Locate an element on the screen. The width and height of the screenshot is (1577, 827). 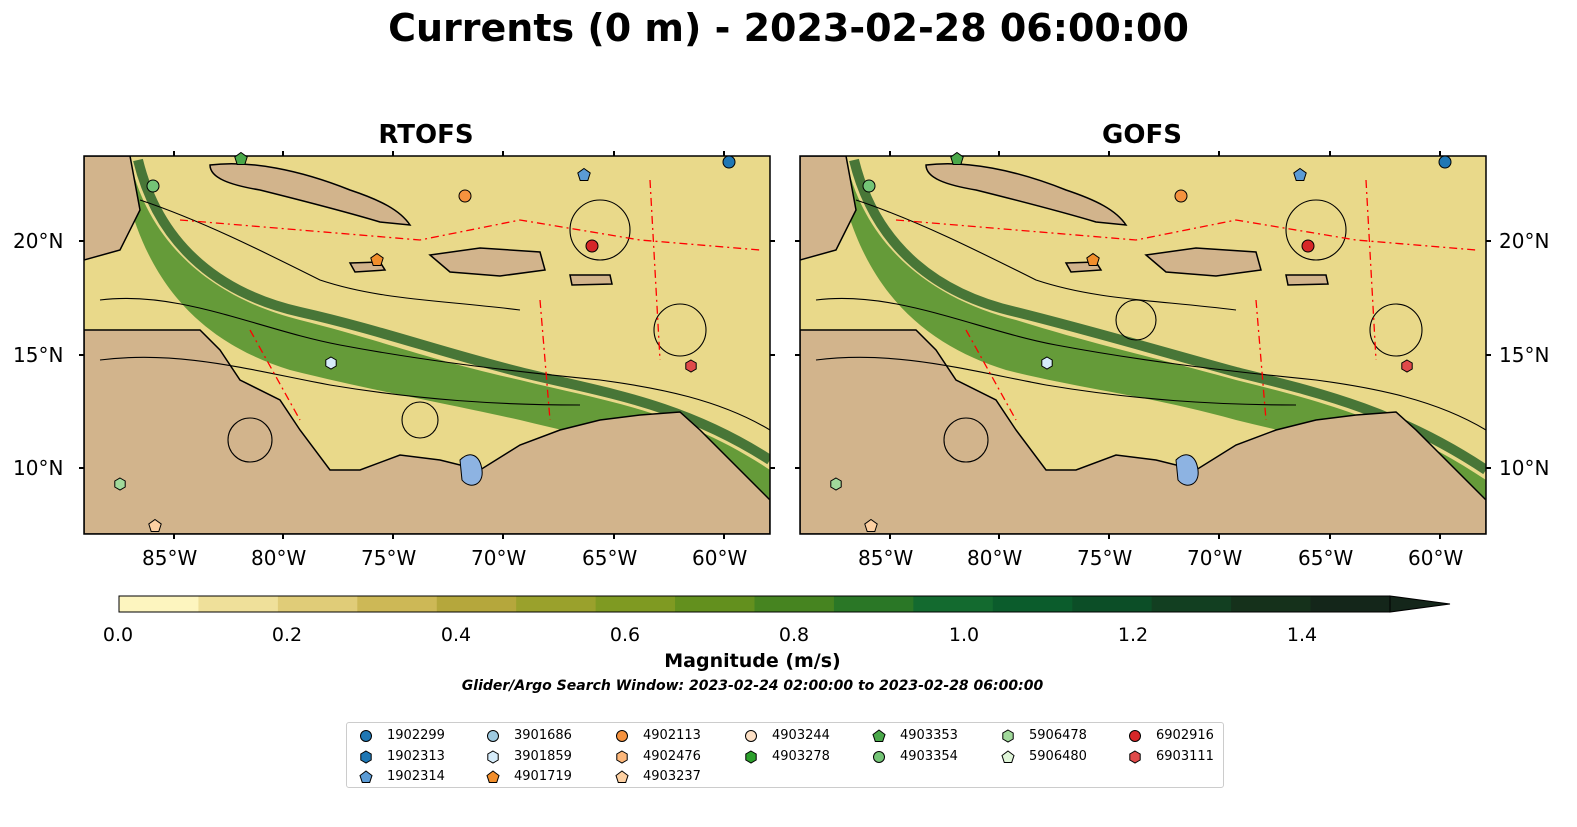
hispaniola-land is located at coordinates (487, 262).